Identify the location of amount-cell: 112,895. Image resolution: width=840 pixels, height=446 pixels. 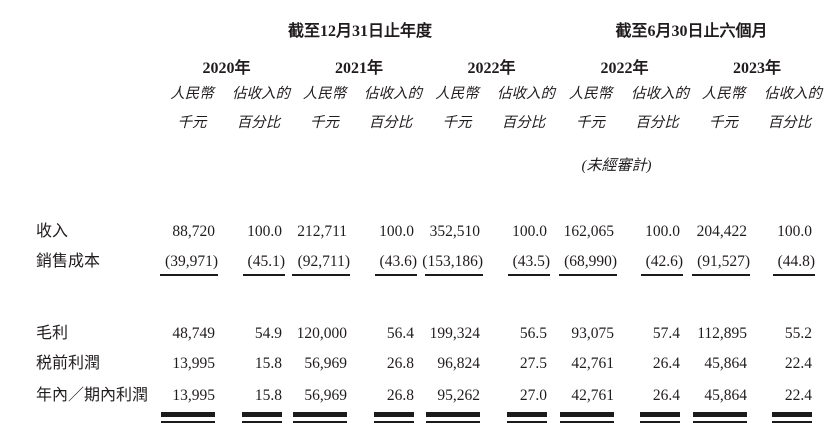
(722, 333).